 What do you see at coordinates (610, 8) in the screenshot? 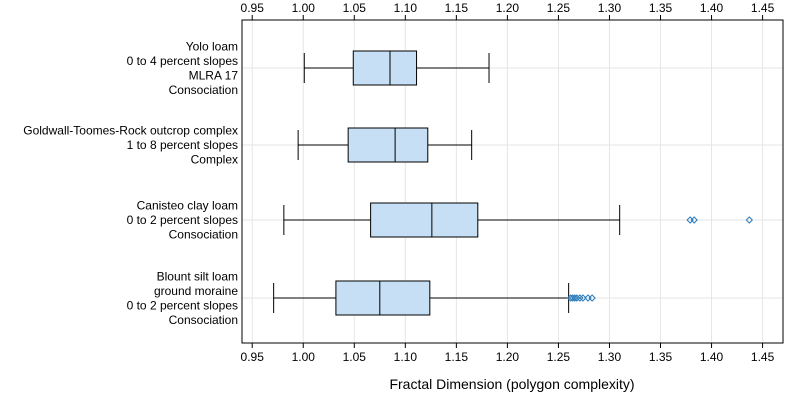
I see `x-tick-label-top: 1.30` at bounding box center [610, 8].